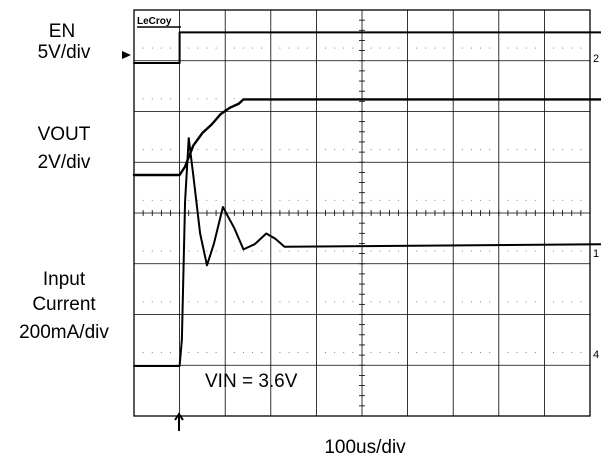 The width and height of the screenshot is (601, 461). I want to click on channel-2-scale: 2V/div, so click(64, 162).